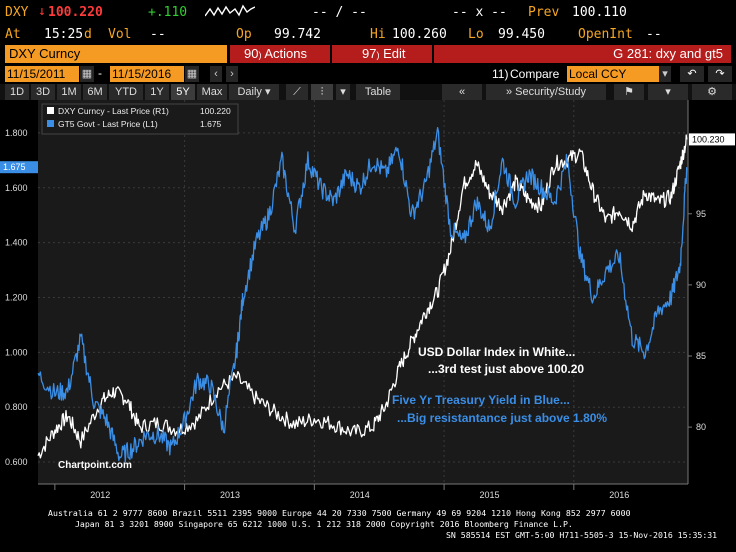 This screenshot has height=552, width=736. Describe the element at coordinates (113, 111) in the screenshot. I see `legend-label: DXY Curncy - Last Price (R1)` at that location.